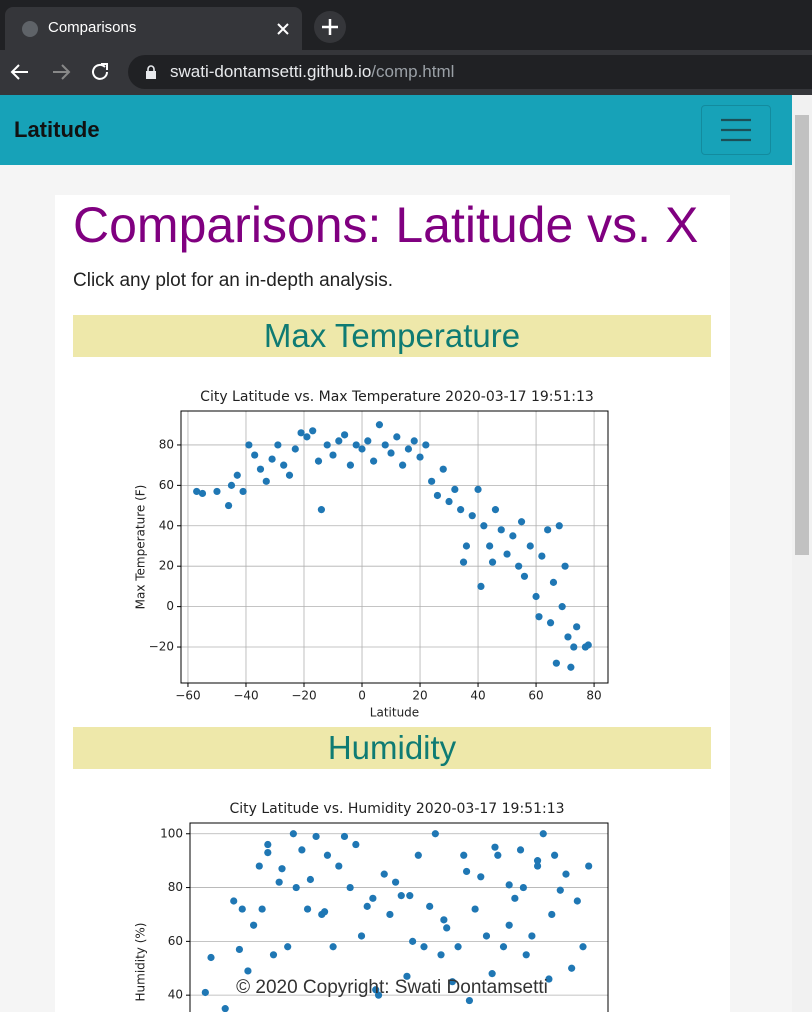 The image size is (812, 1012). I want to click on lock-icon, so click(151, 72).